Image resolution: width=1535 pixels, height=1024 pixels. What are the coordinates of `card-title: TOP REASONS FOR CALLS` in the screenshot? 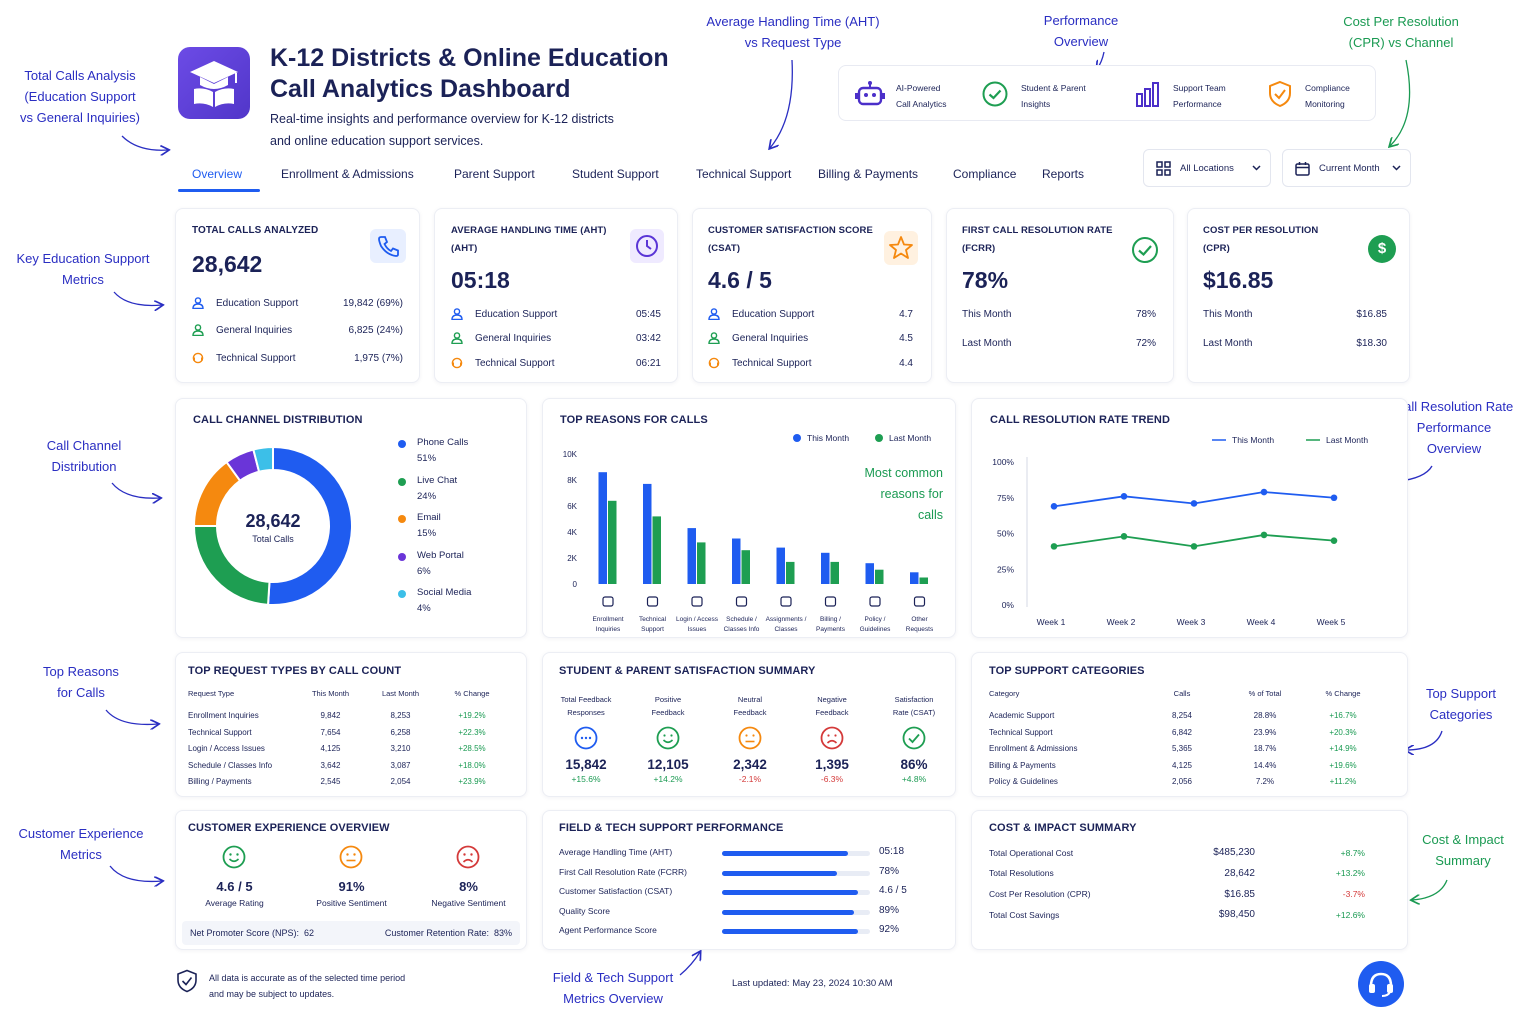 It's located at (634, 420).